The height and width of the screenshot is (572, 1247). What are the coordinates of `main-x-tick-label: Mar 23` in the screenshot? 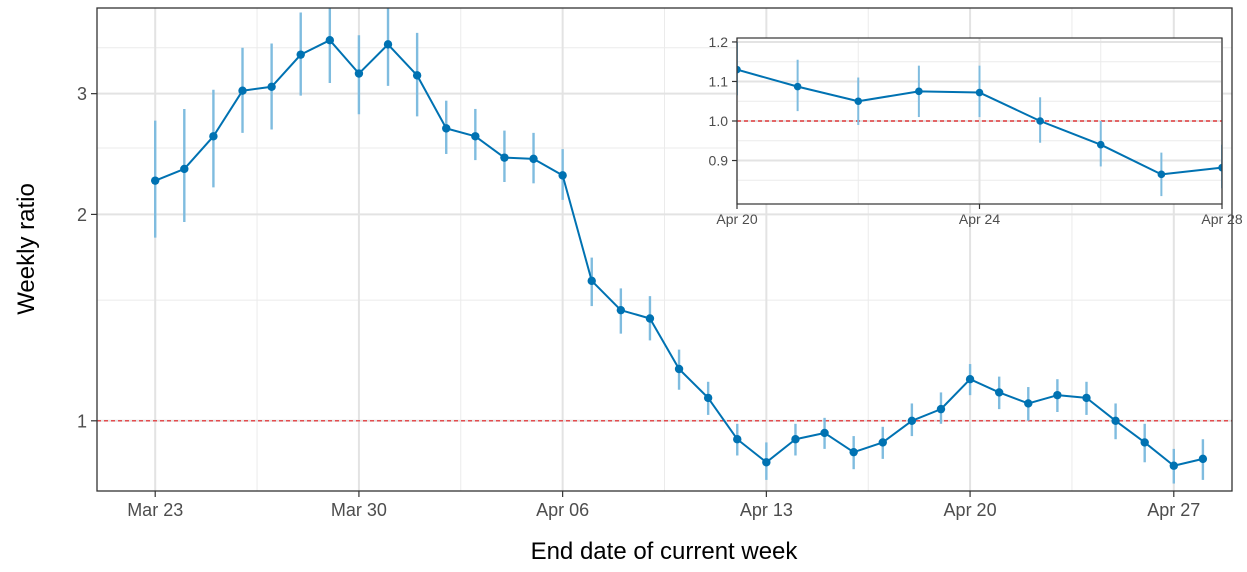 It's located at (155, 510).